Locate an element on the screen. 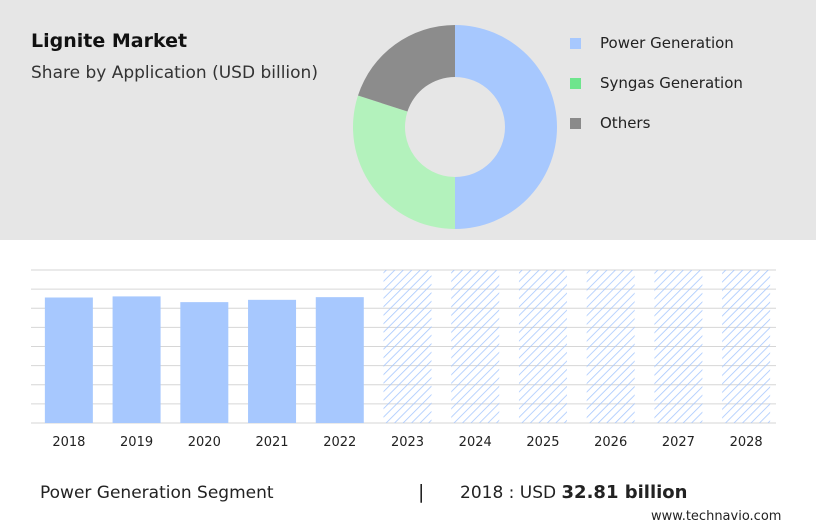 Image resolution: width=816 pixels, height=528 pixels. legend-label-syngas-generation: Syngas Generation is located at coordinates (671, 83).